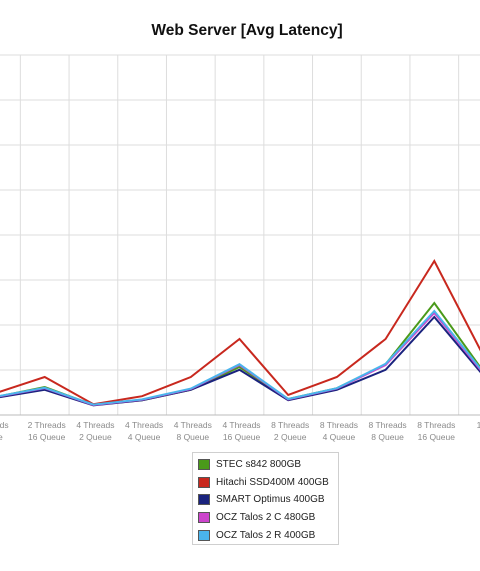  I want to click on legend-label: OCZ Talos 2 R 400GB, so click(266, 535).